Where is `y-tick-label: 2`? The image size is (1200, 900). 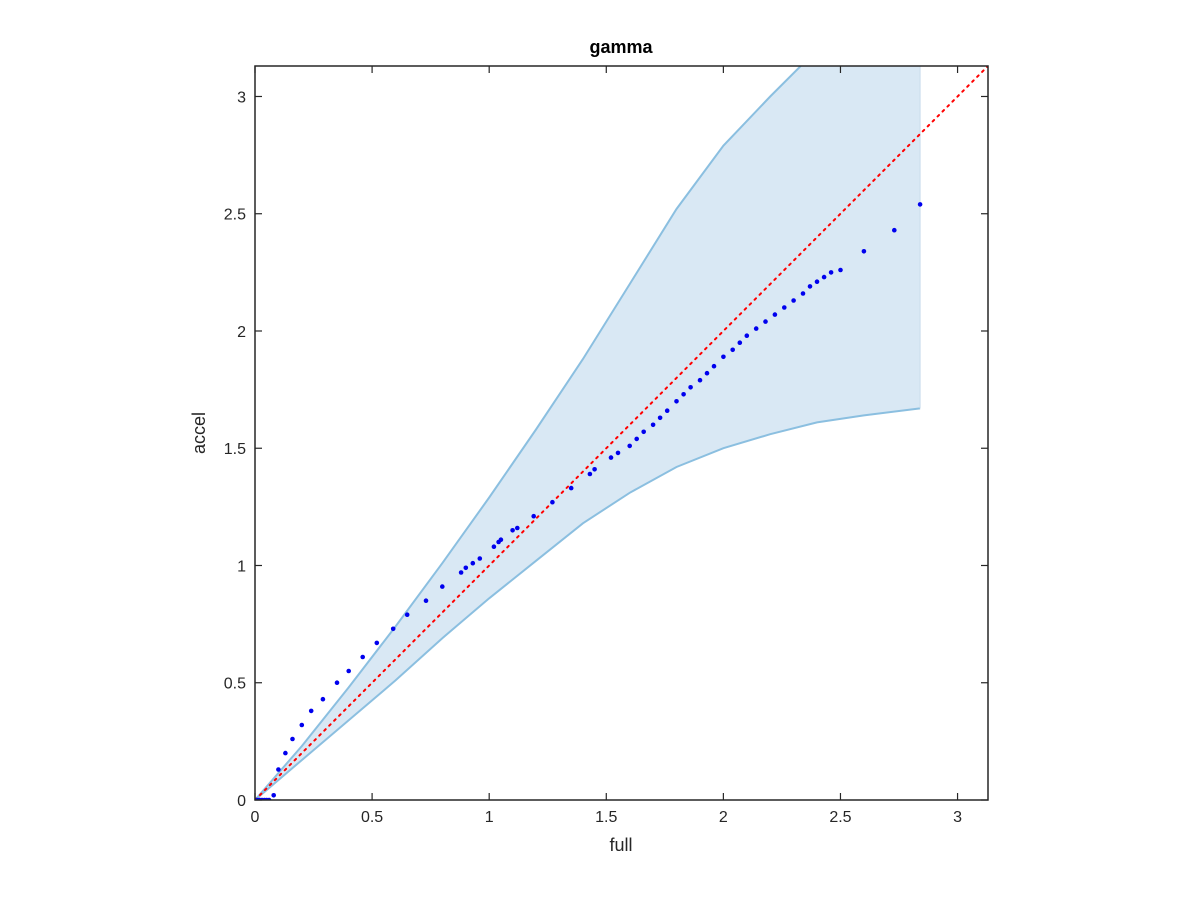 y-tick-label: 2 is located at coordinates (241, 332).